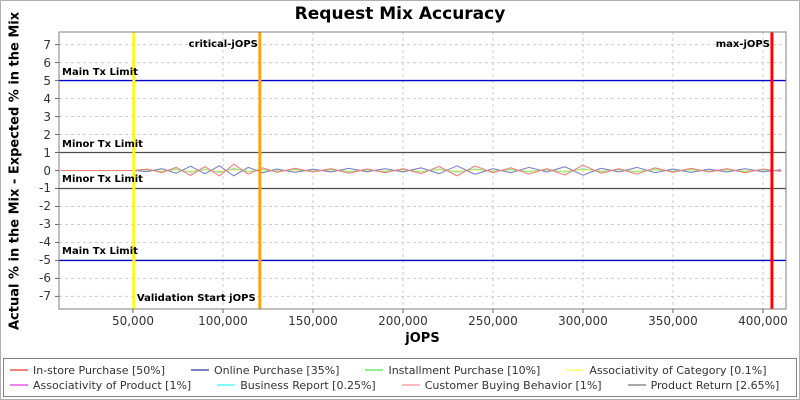  Describe the element at coordinates (196, 298) in the screenshot. I see `marker-label-validation-start-jops: Validation Start jOPS` at that location.